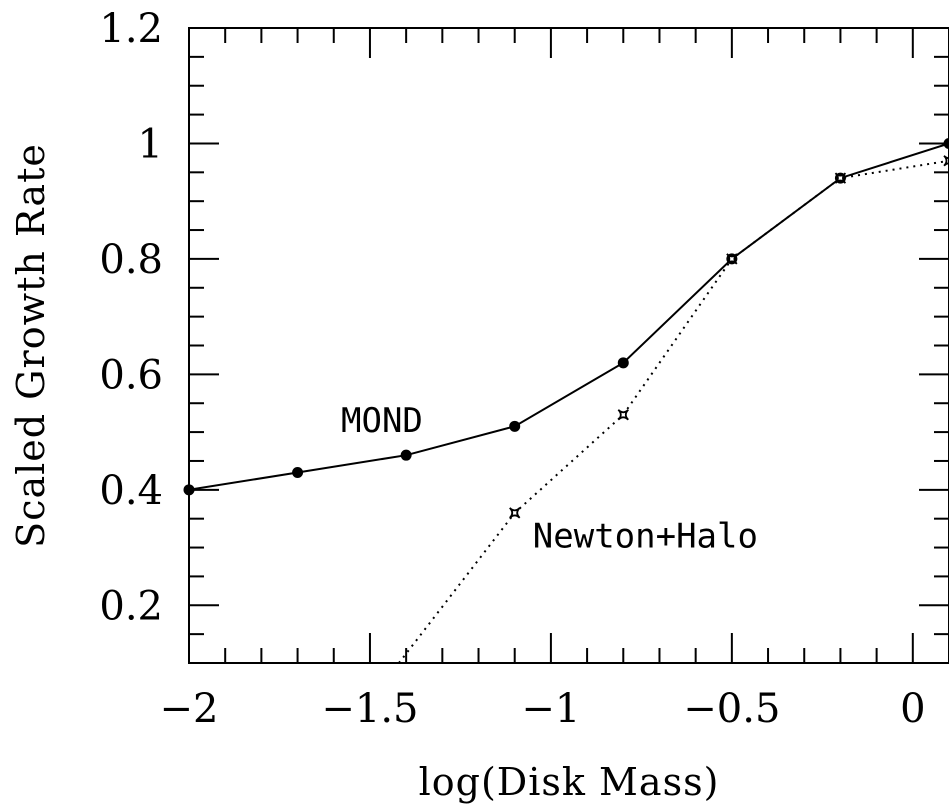 Image resolution: width=949 pixels, height=807 pixels. What do you see at coordinates (150, 144) in the screenshot?
I see `y-tick-label: 1` at bounding box center [150, 144].